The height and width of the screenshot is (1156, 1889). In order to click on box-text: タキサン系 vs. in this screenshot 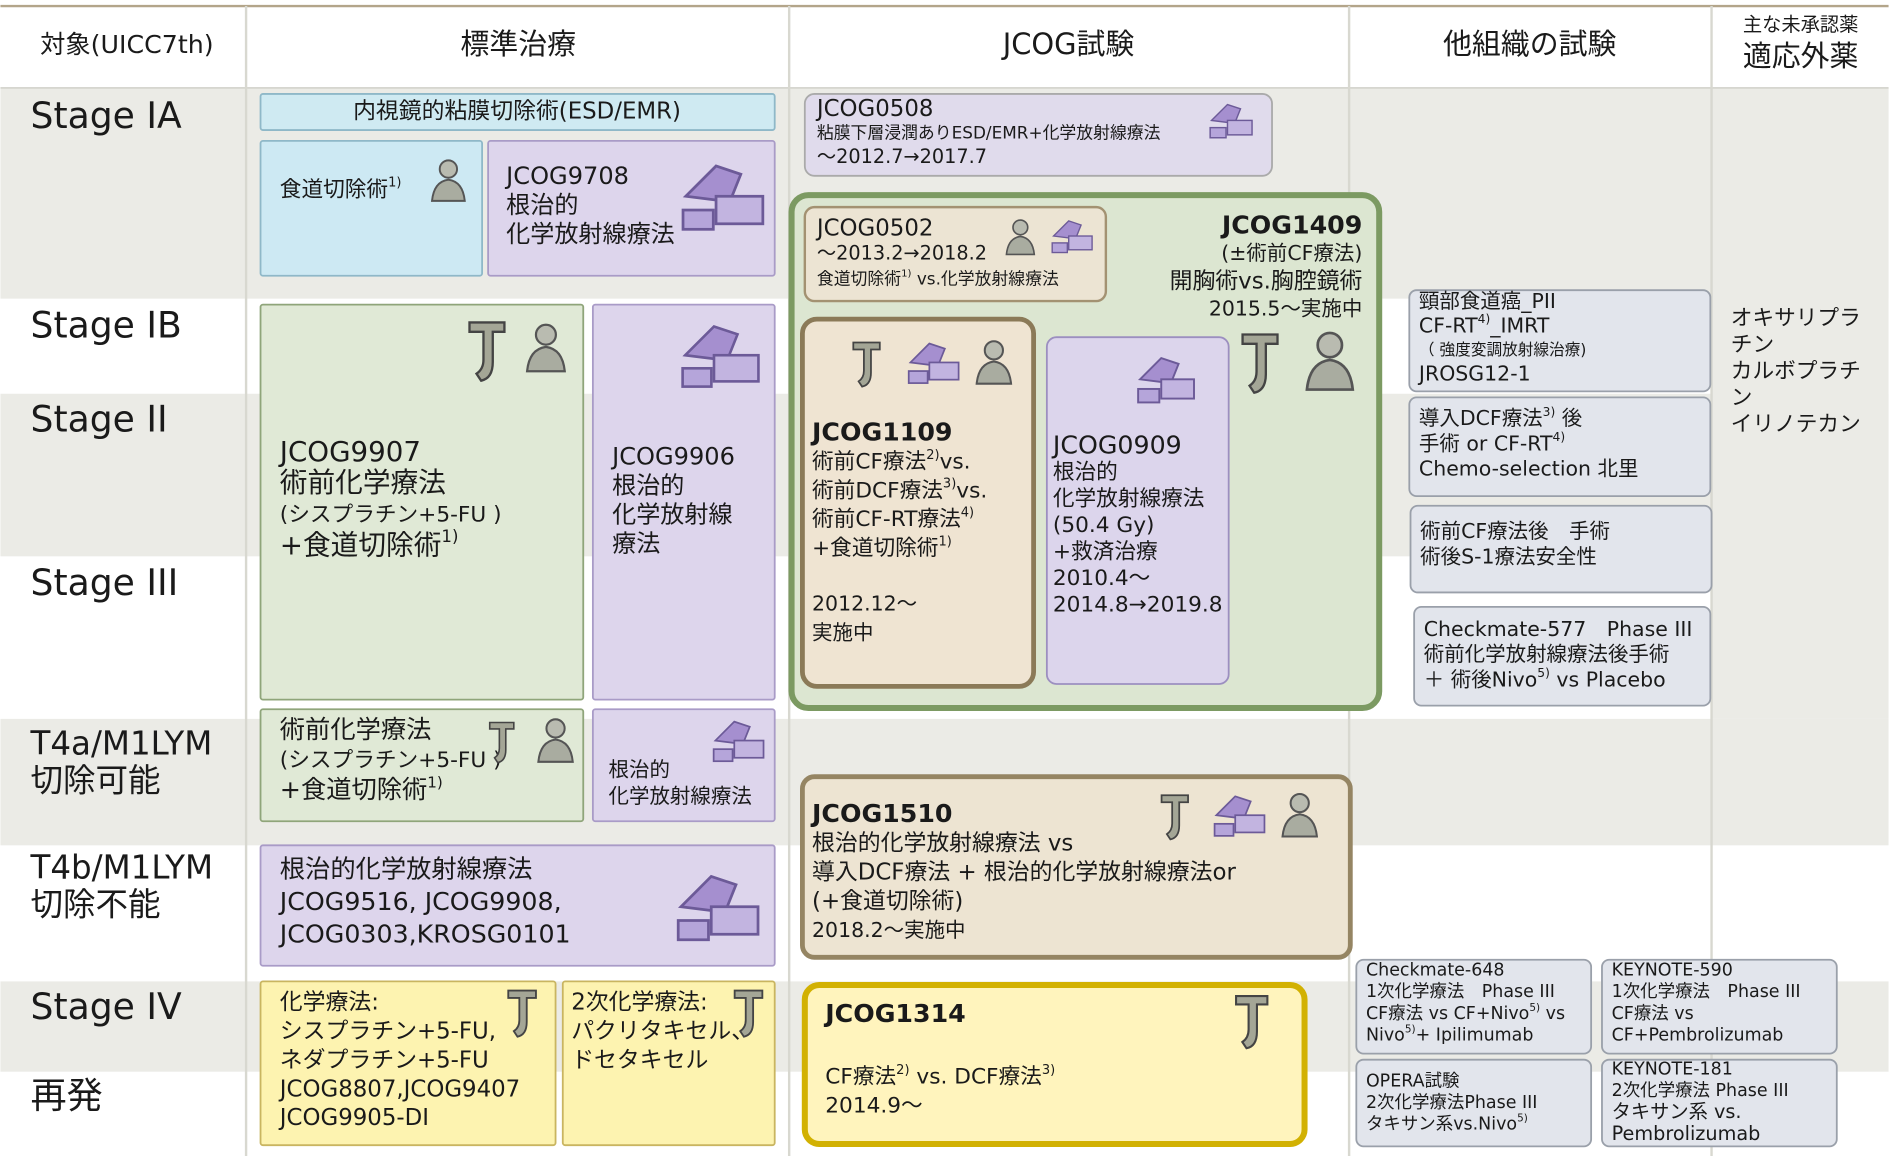, I will do `click(1677, 1111)`.